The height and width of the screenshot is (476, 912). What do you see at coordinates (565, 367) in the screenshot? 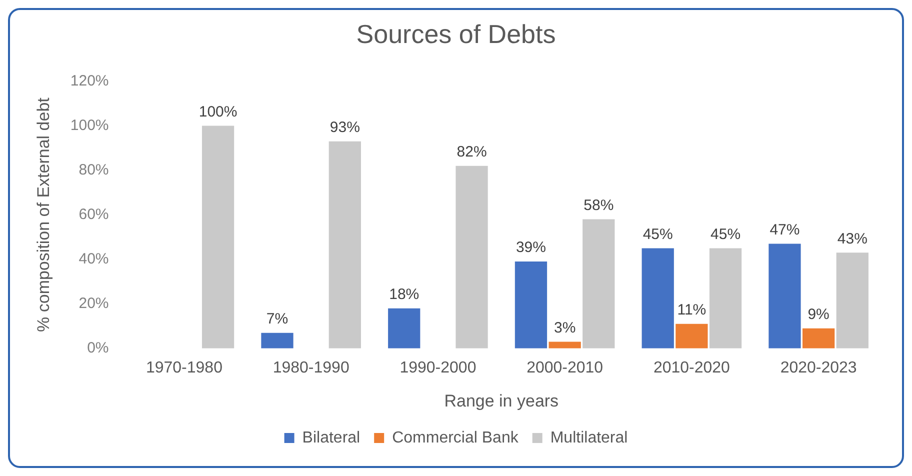
I see `x-tick-label: 2000-2010` at bounding box center [565, 367].